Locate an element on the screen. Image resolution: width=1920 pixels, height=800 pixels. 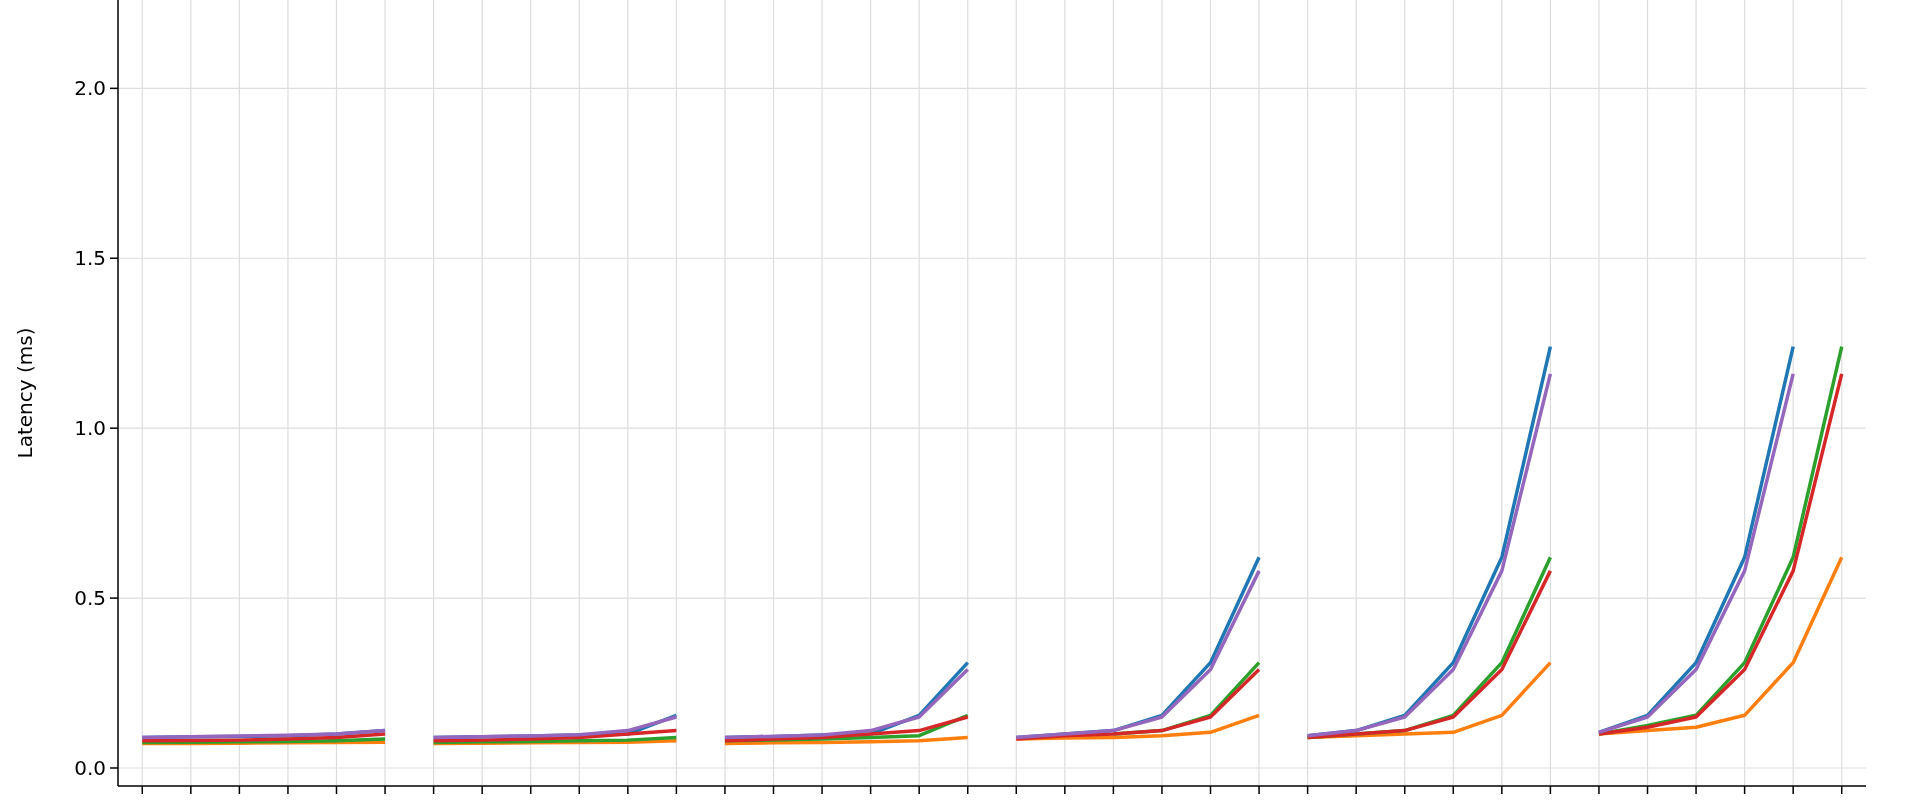
y-tick-label: 2.0 is located at coordinates (90, 88).